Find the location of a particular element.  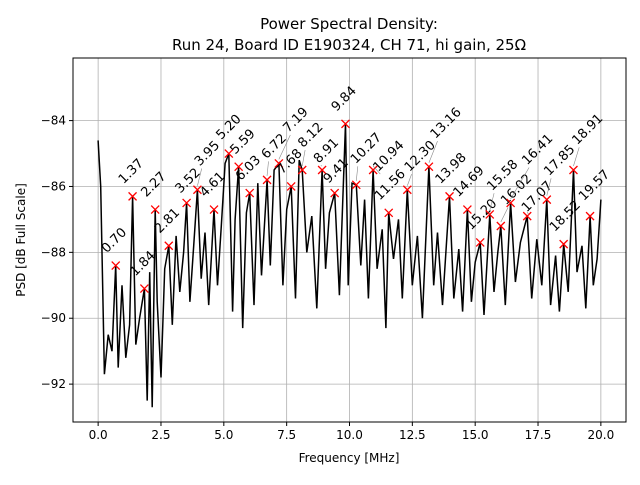

peak-marker: 18.52 is located at coordinates (565, 223).